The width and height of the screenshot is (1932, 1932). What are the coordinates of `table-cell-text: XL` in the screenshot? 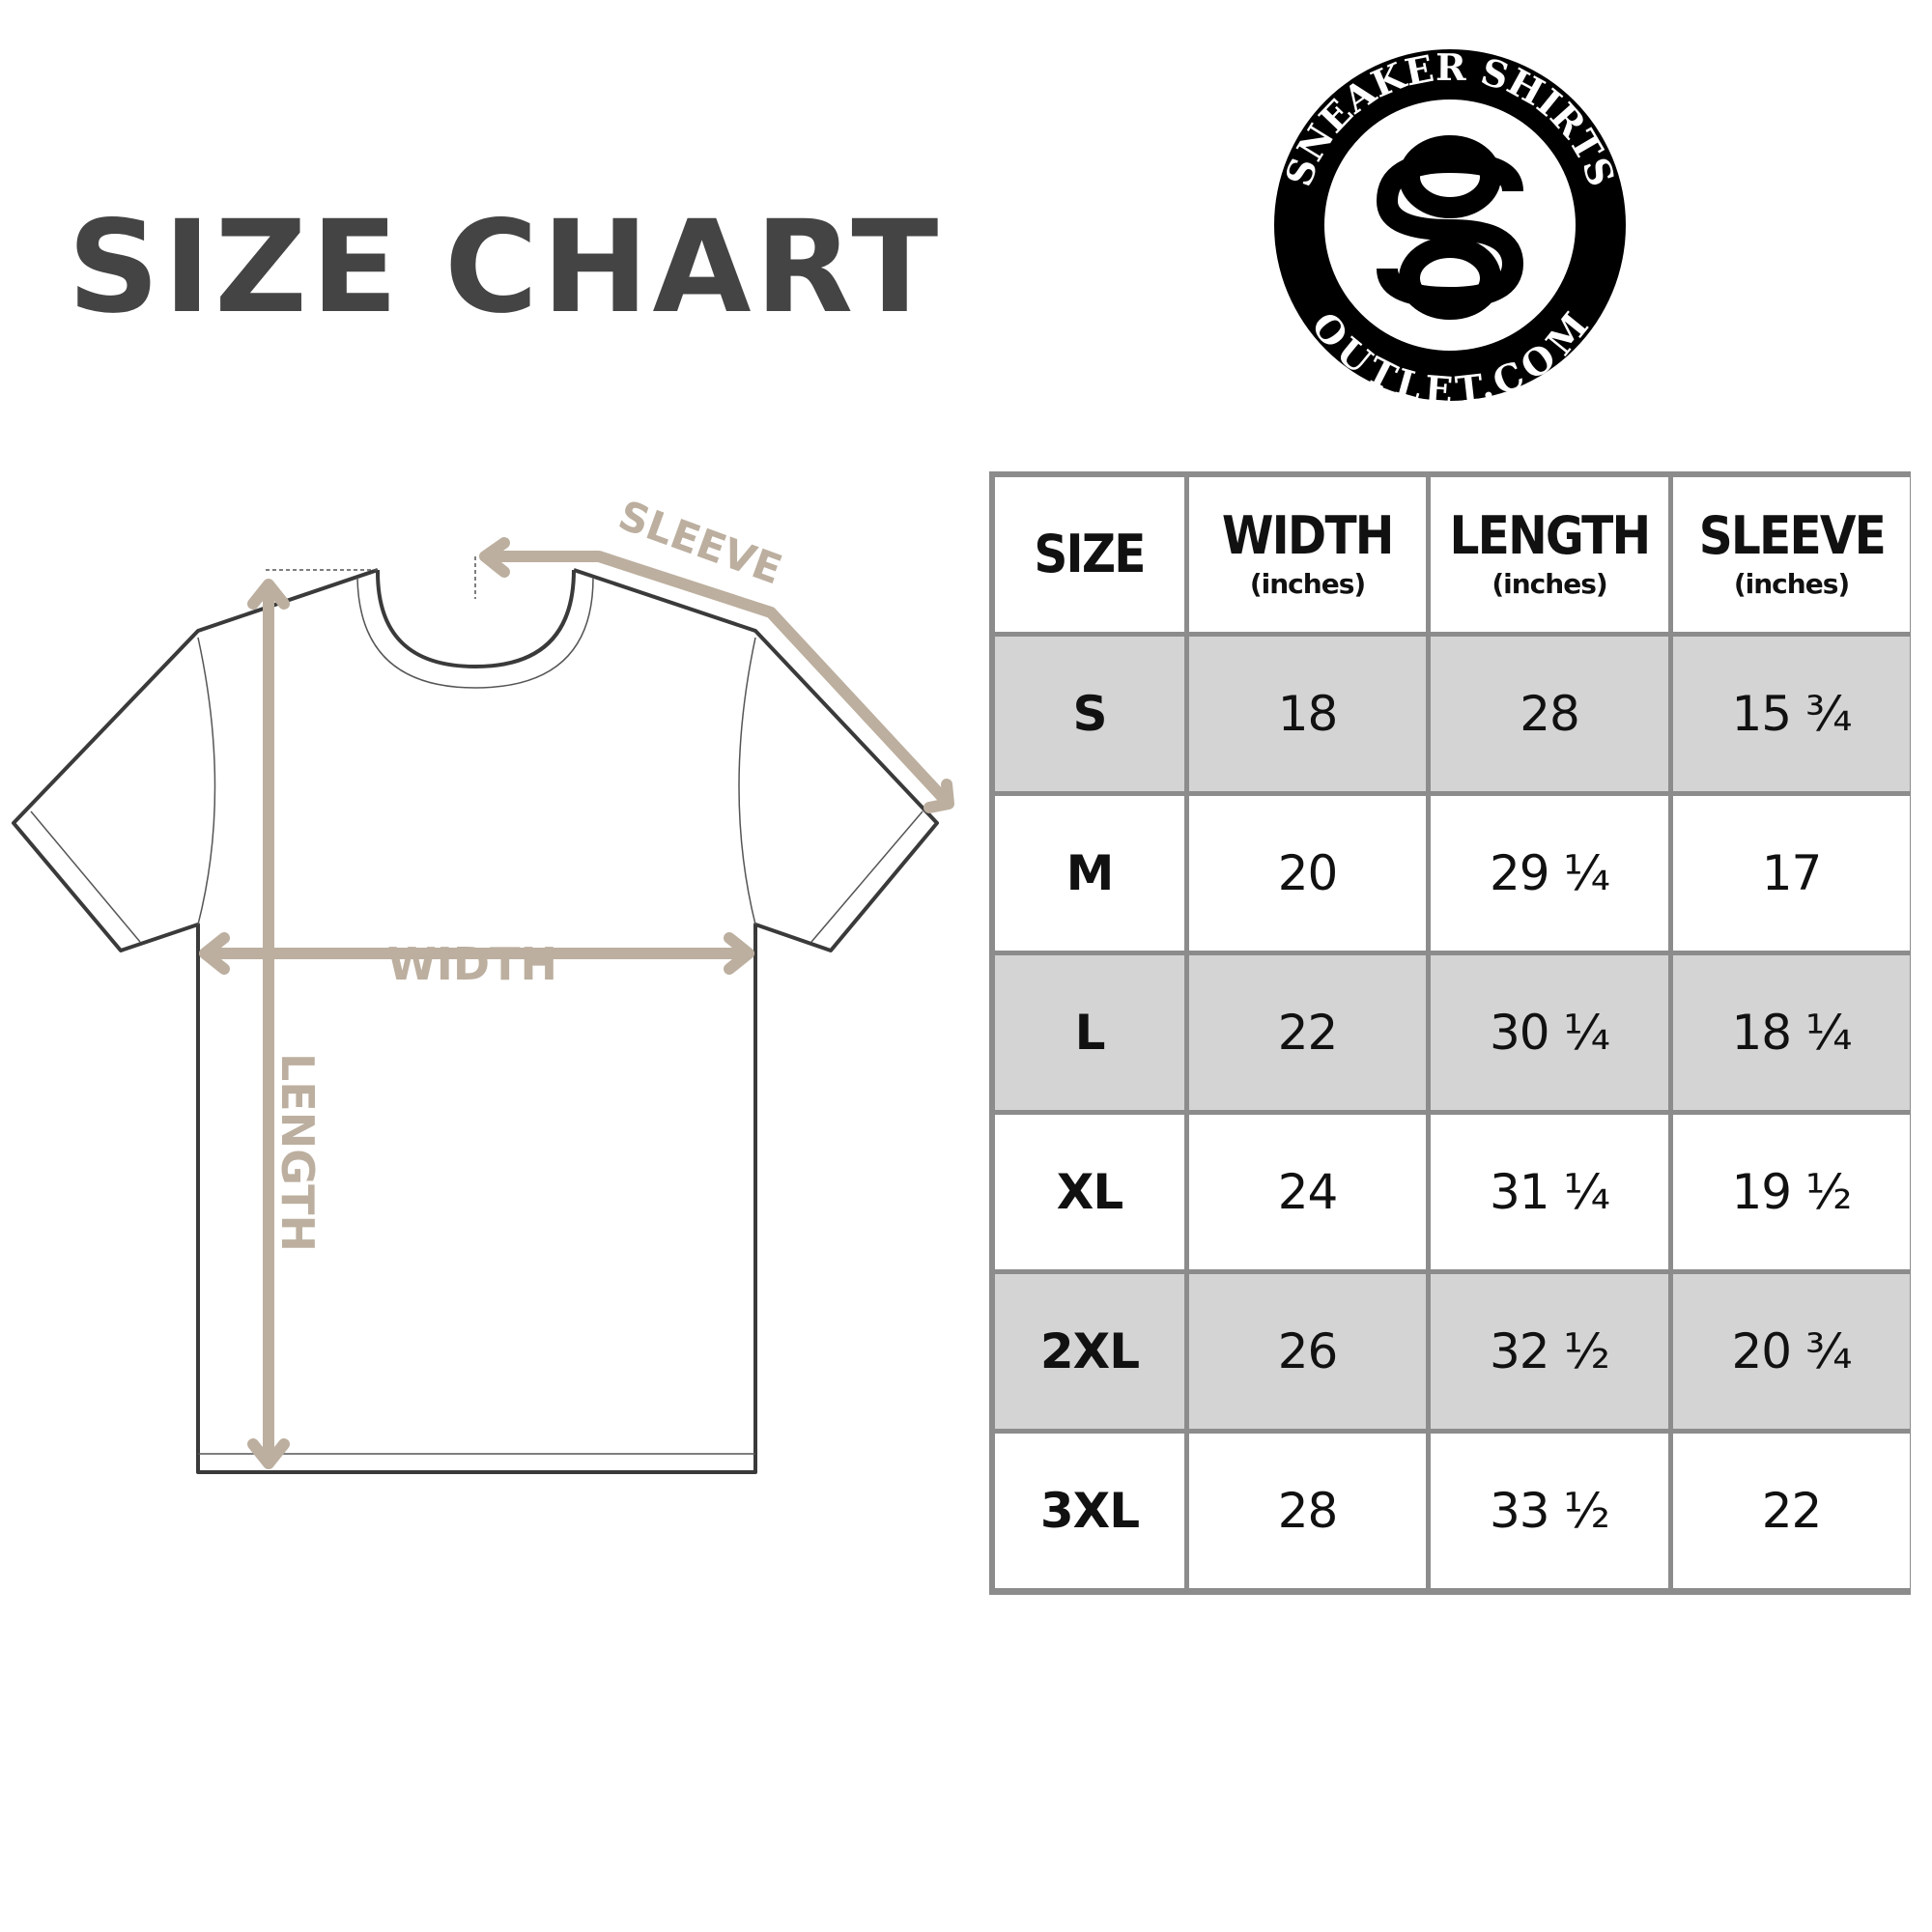 It's located at (1089, 1192).